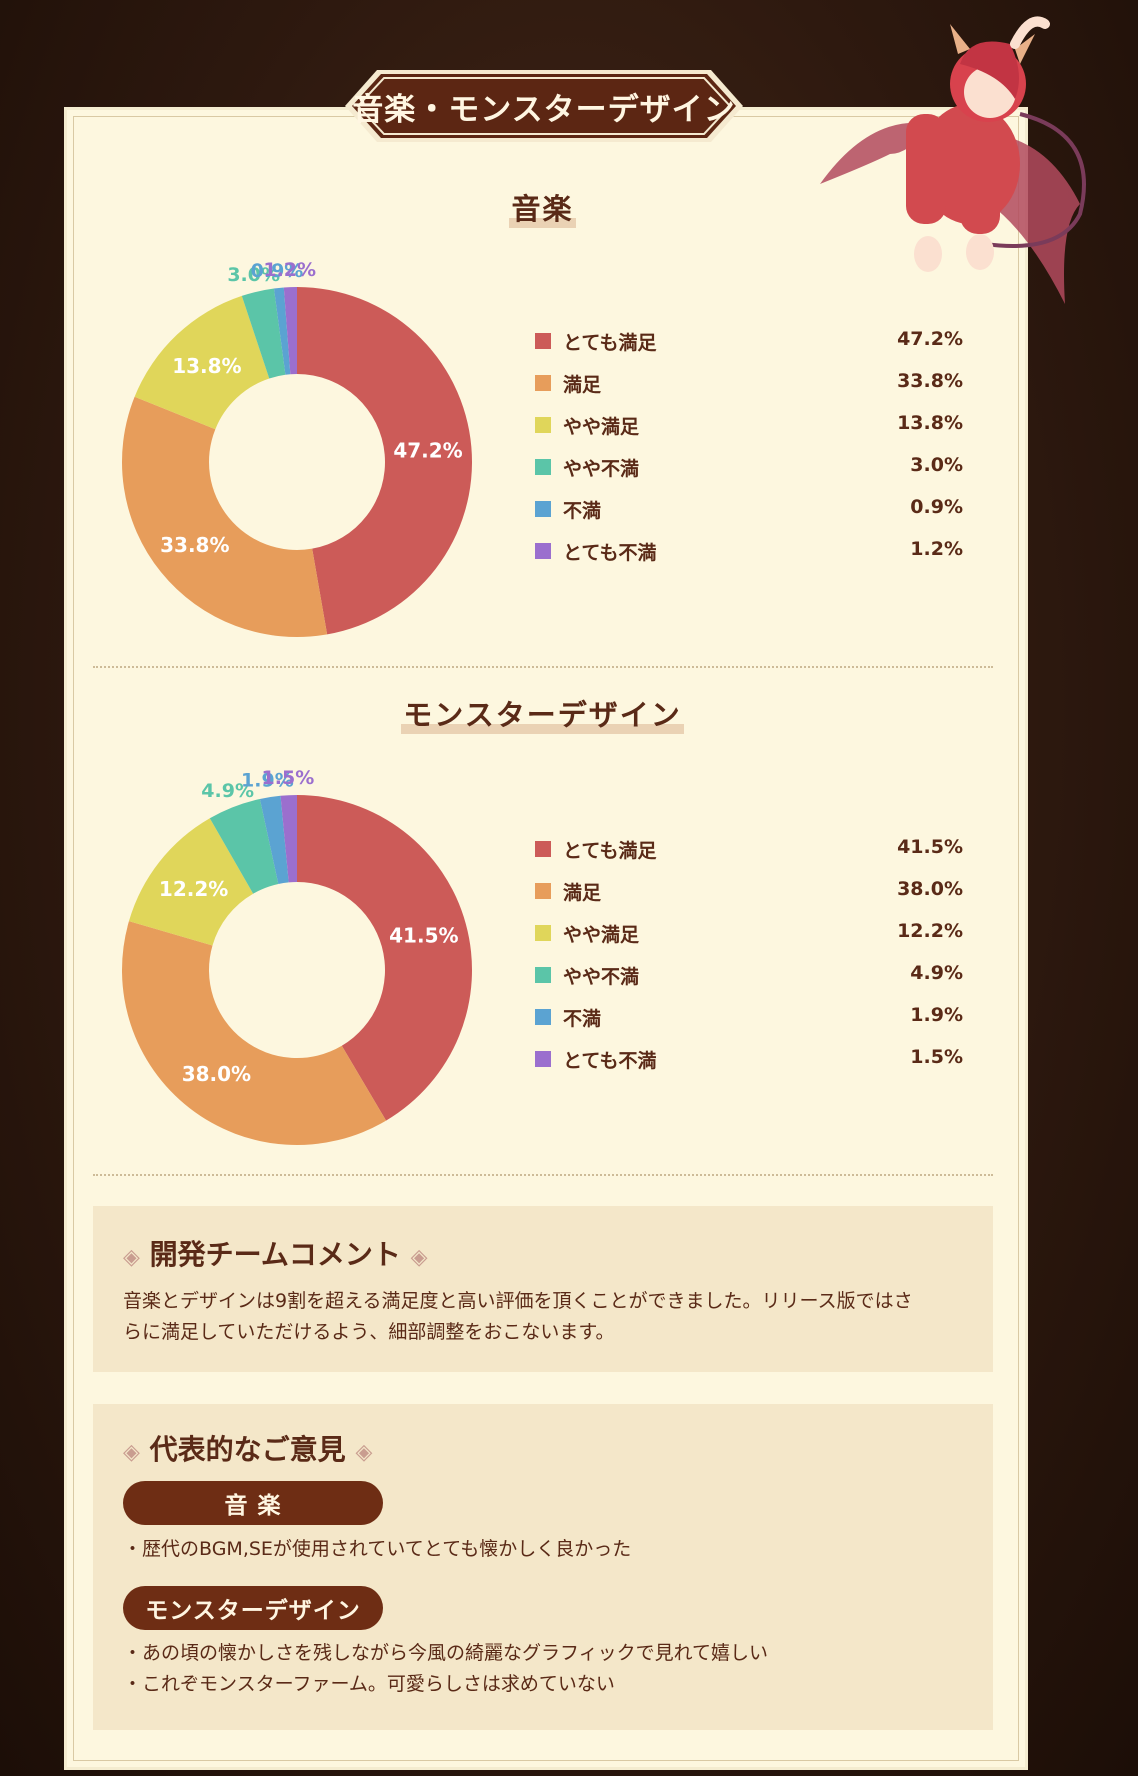 The height and width of the screenshot is (1776, 1138). Describe the element at coordinates (377, 1549) in the screenshot. I see `music-opinion-item: ・歴代のBGM,SEが使用されていてとても懐かしく良かった` at that location.